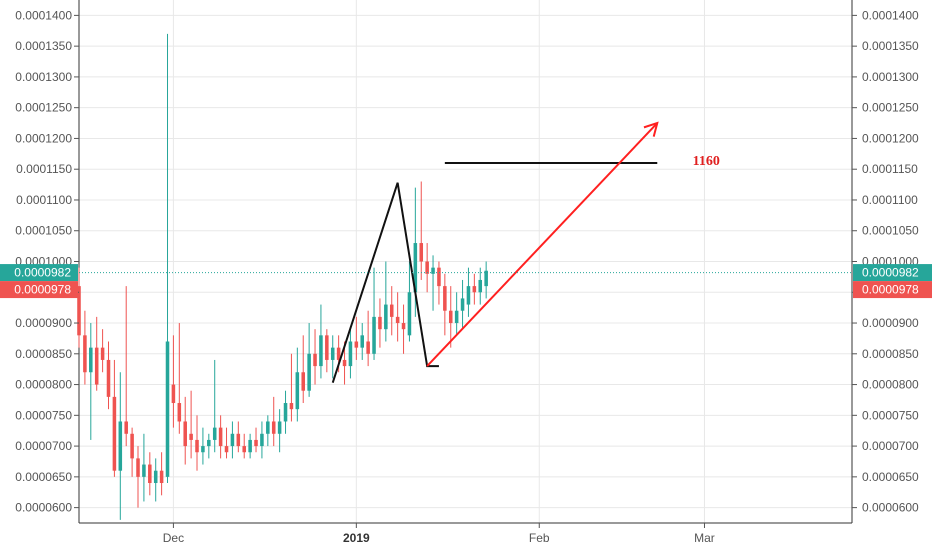 Image resolution: width=932 pixels, height=550 pixels. I want to click on y-tick-label-left: 0.0001200, so click(43, 138).